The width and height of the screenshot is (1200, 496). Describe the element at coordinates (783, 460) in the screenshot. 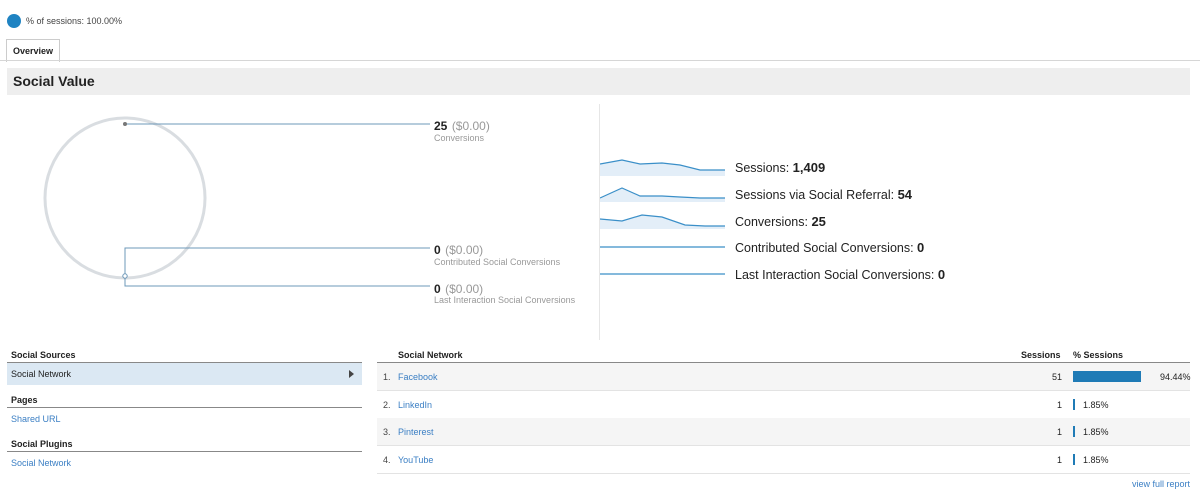

I see `table-row: 4. YouTube 1 1.85%` at that location.